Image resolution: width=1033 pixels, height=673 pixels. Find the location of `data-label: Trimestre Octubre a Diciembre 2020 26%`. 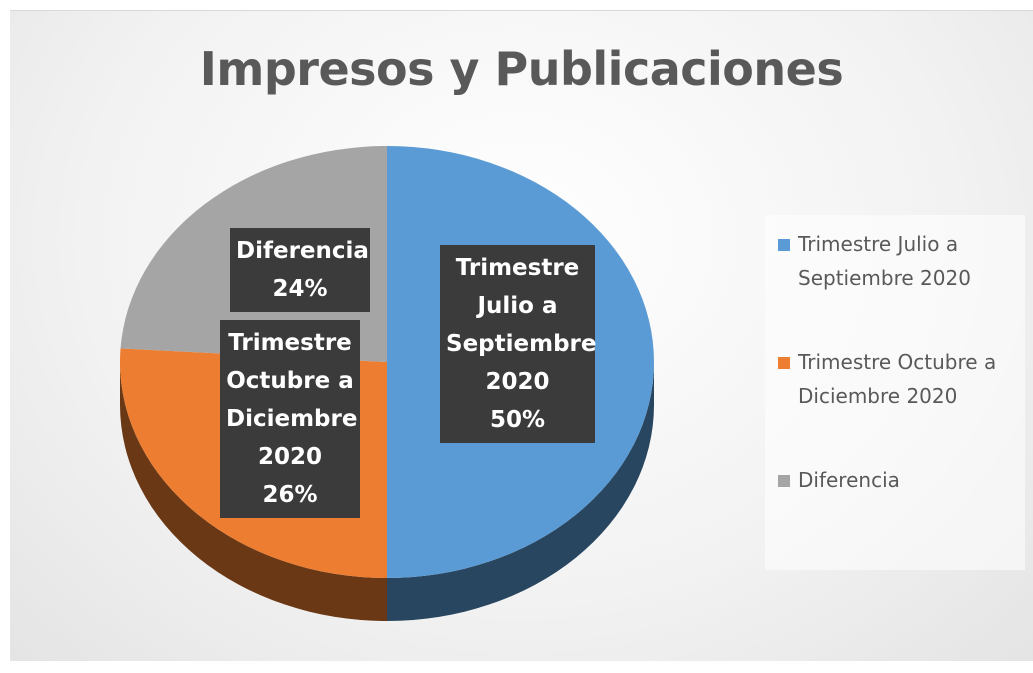

data-label: Trimestre Octubre a Diciembre 2020 26% is located at coordinates (290, 419).